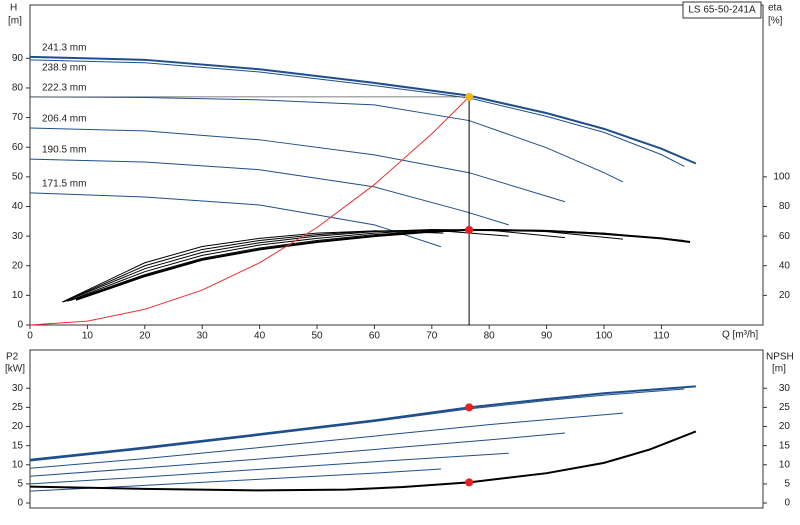  Describe the element at coordinates (317, 336) in the screenshot. I see `x-tick-label: 50` at that location.